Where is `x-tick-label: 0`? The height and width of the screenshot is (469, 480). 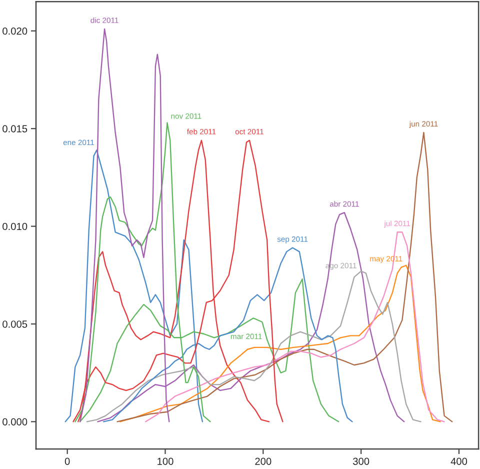 x-tick-label: 0 is located at coordinates (67, 461).